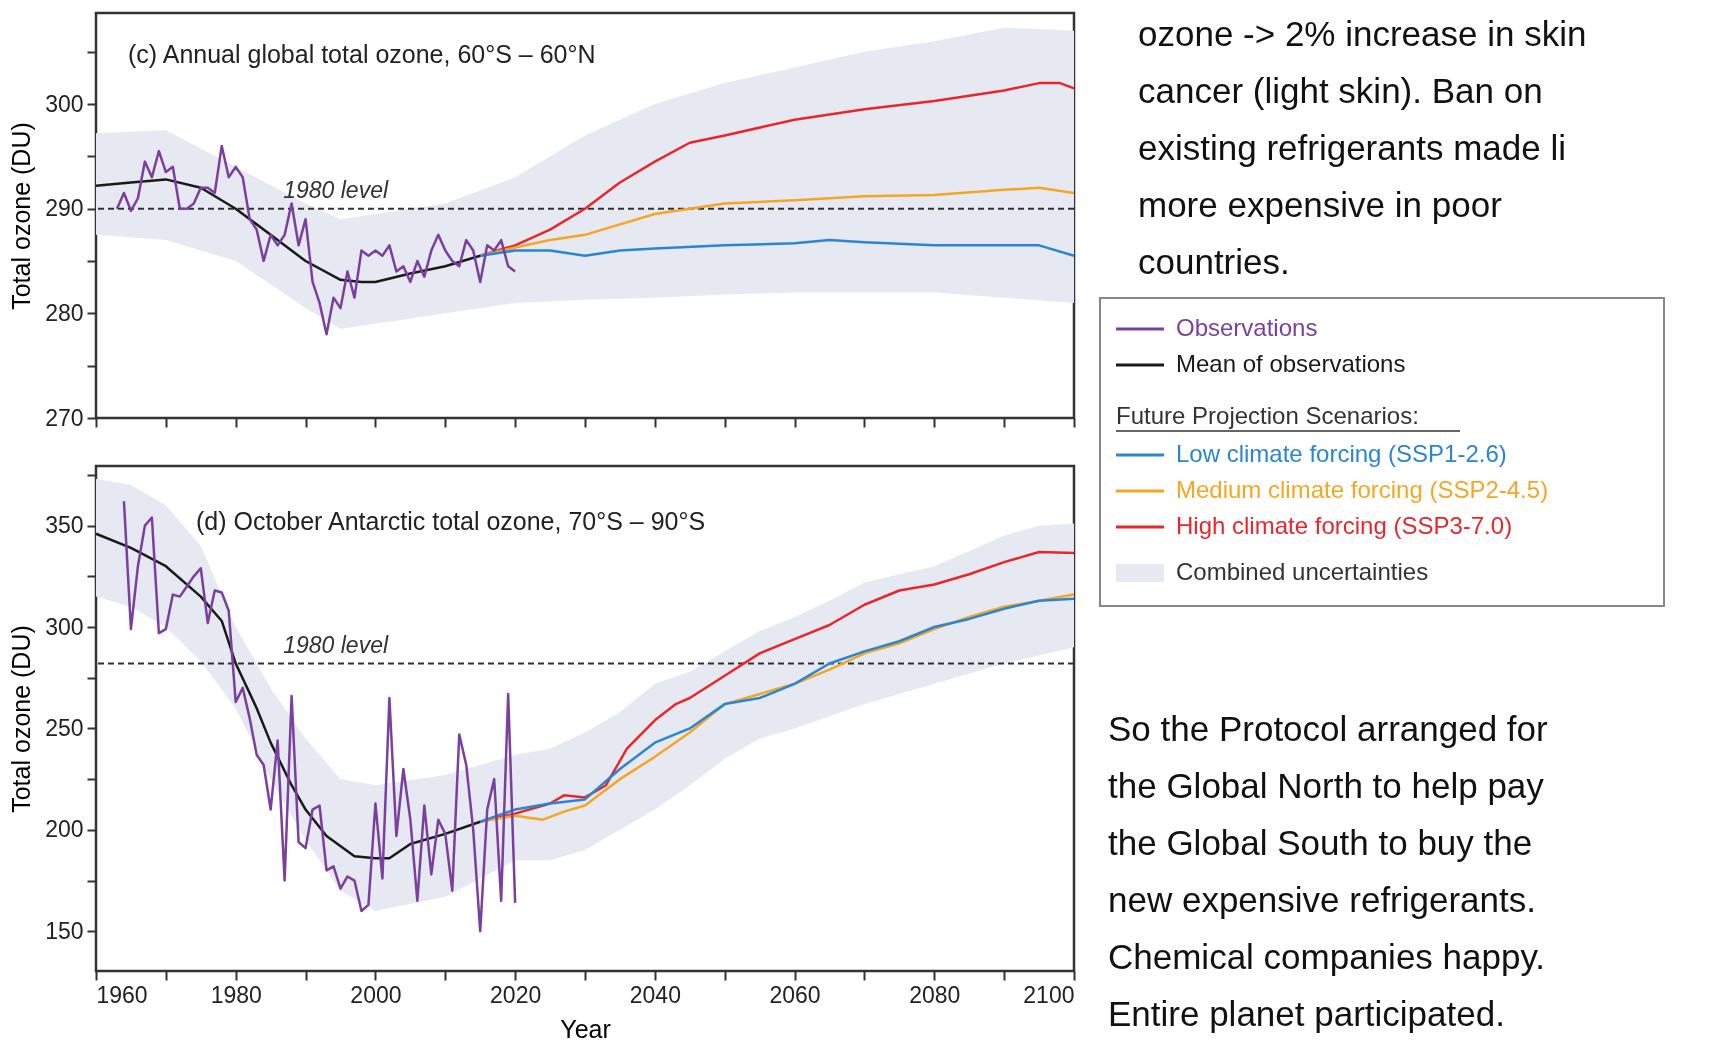 Image resolution: width=1713 pixels, height=1060 pixels. Describe the element at coordinates (1302, 571) in the screenshot. I see `legend-label: Combined uncertainties` at that location.